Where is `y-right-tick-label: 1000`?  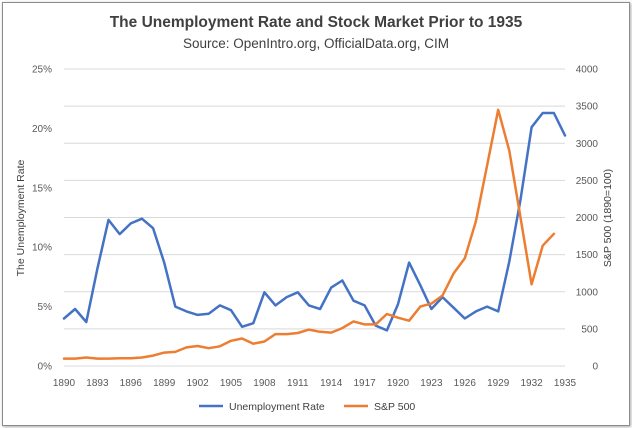
y-right-tick-label: 1000 is located at coordinates (587, 292).